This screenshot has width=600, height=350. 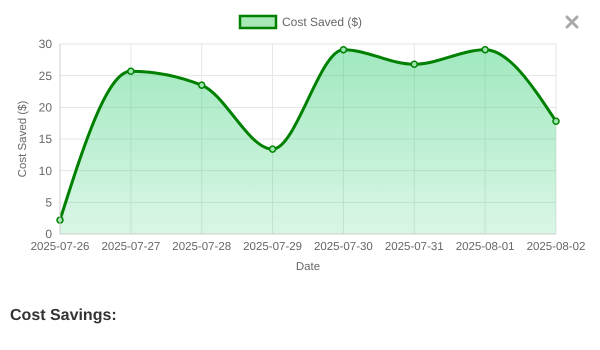 What do you see at coordinates (45, 171) in the screenshot?
I see `y-tick-label: 10` at bounding box center [45, 171].